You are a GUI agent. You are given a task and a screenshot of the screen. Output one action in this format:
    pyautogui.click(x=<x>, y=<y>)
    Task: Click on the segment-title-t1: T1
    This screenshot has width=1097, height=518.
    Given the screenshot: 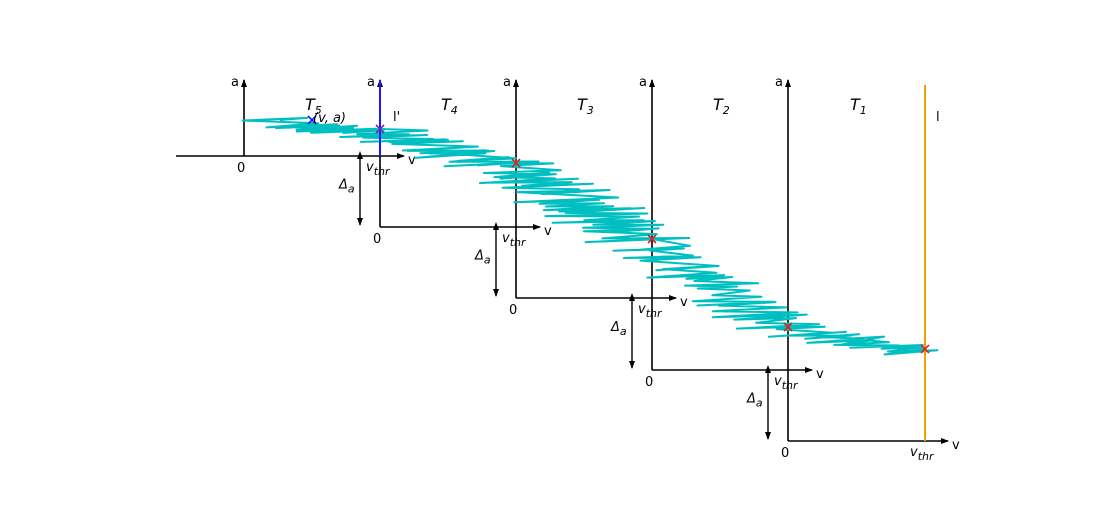 What is the action you would take?
    pyautogui.click(x=858, y=106)
    